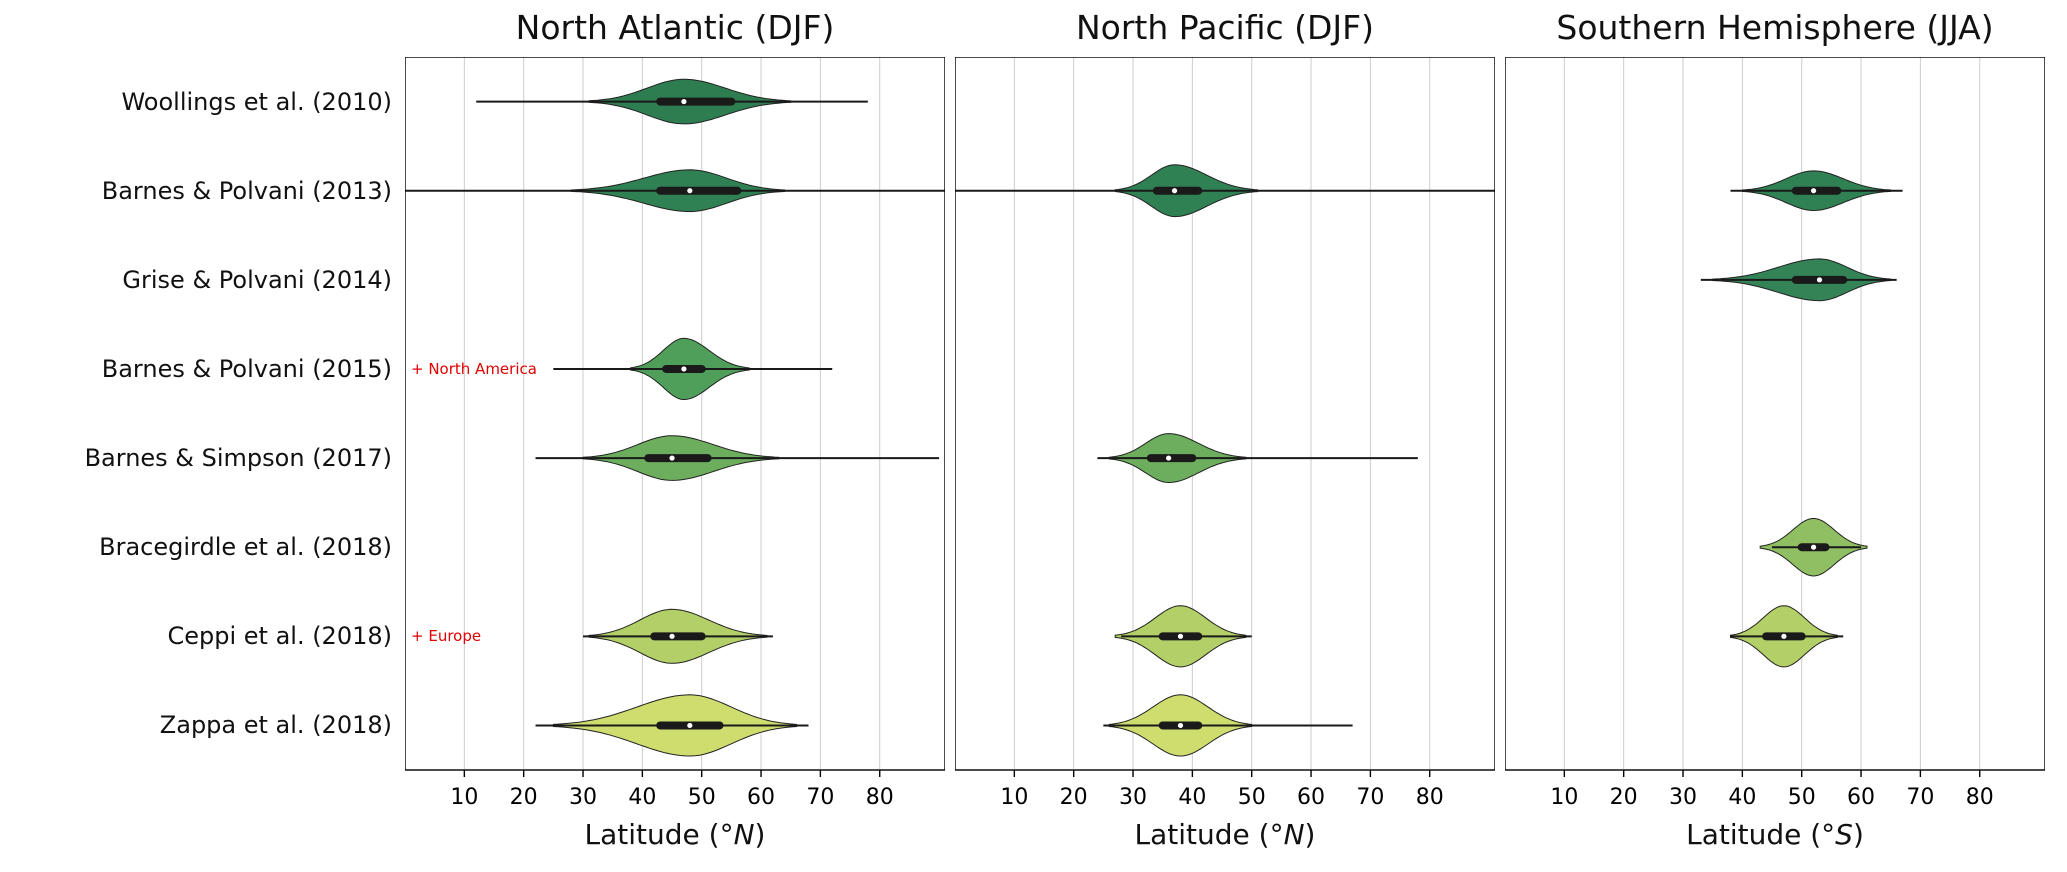 The width and height of the screenshot is (2067, 872). I want to click on xaxis-label-unit: S, so click(1844, 834).